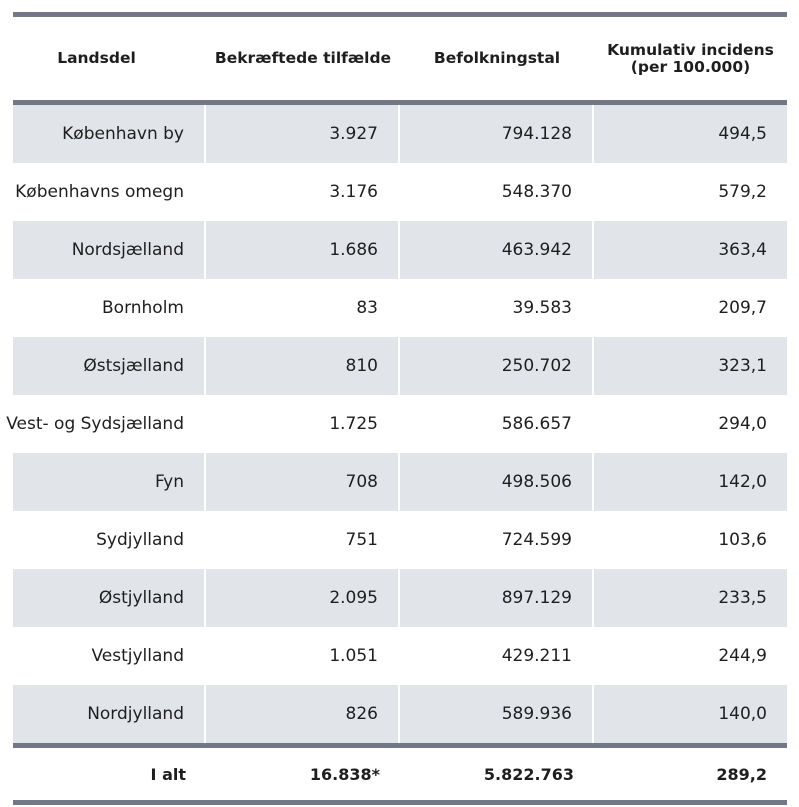 Image resolution: width=799 pixels, height=807 pixels. Describe the element at coordinates (742, 192) in the screenshot. I see `cumulative-incidence-cell: 579,2` at that location.